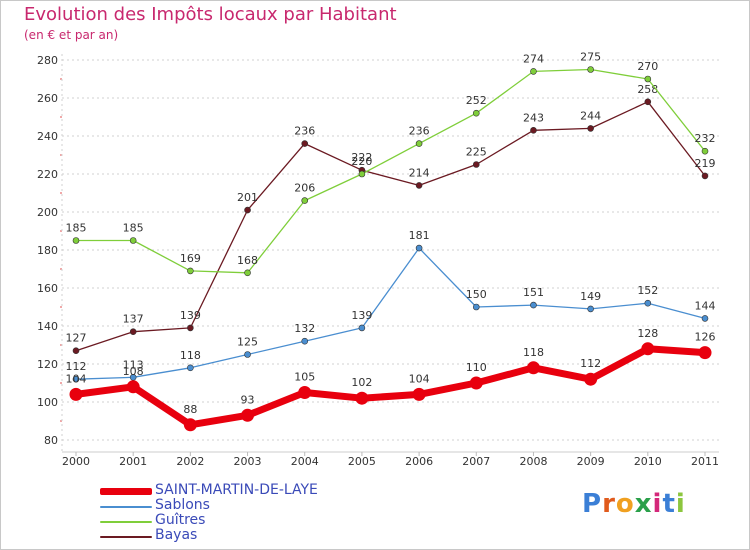 This screenshot has height=550, width=750. Describe the element at coordinates (419, 461) in the screenshot. I see `x-tick-label: 2006` at that location.